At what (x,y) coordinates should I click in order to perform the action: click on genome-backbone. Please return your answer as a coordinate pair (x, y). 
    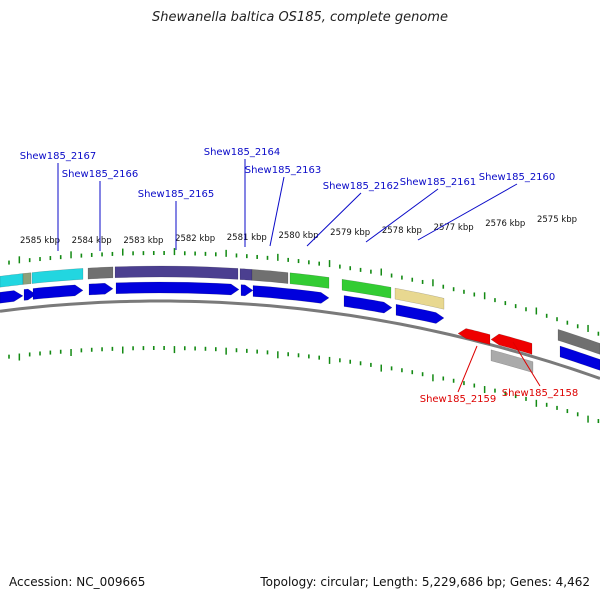
    Looking at the image, I should click on (300, 339).